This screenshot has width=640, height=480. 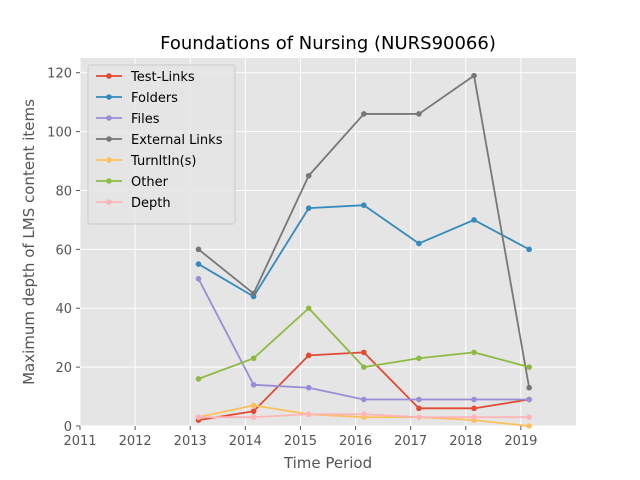 I want to click on legend-label: Other, so click(x=150, y=182).